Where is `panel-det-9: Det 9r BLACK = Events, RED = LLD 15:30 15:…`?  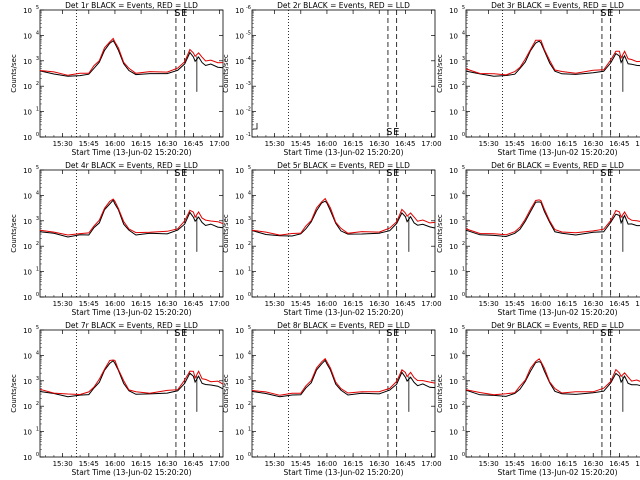 panel-det-9: Det 9r BLACK = Events, RED = LLD 15:30 15:… is located at coordinates (538, 399).